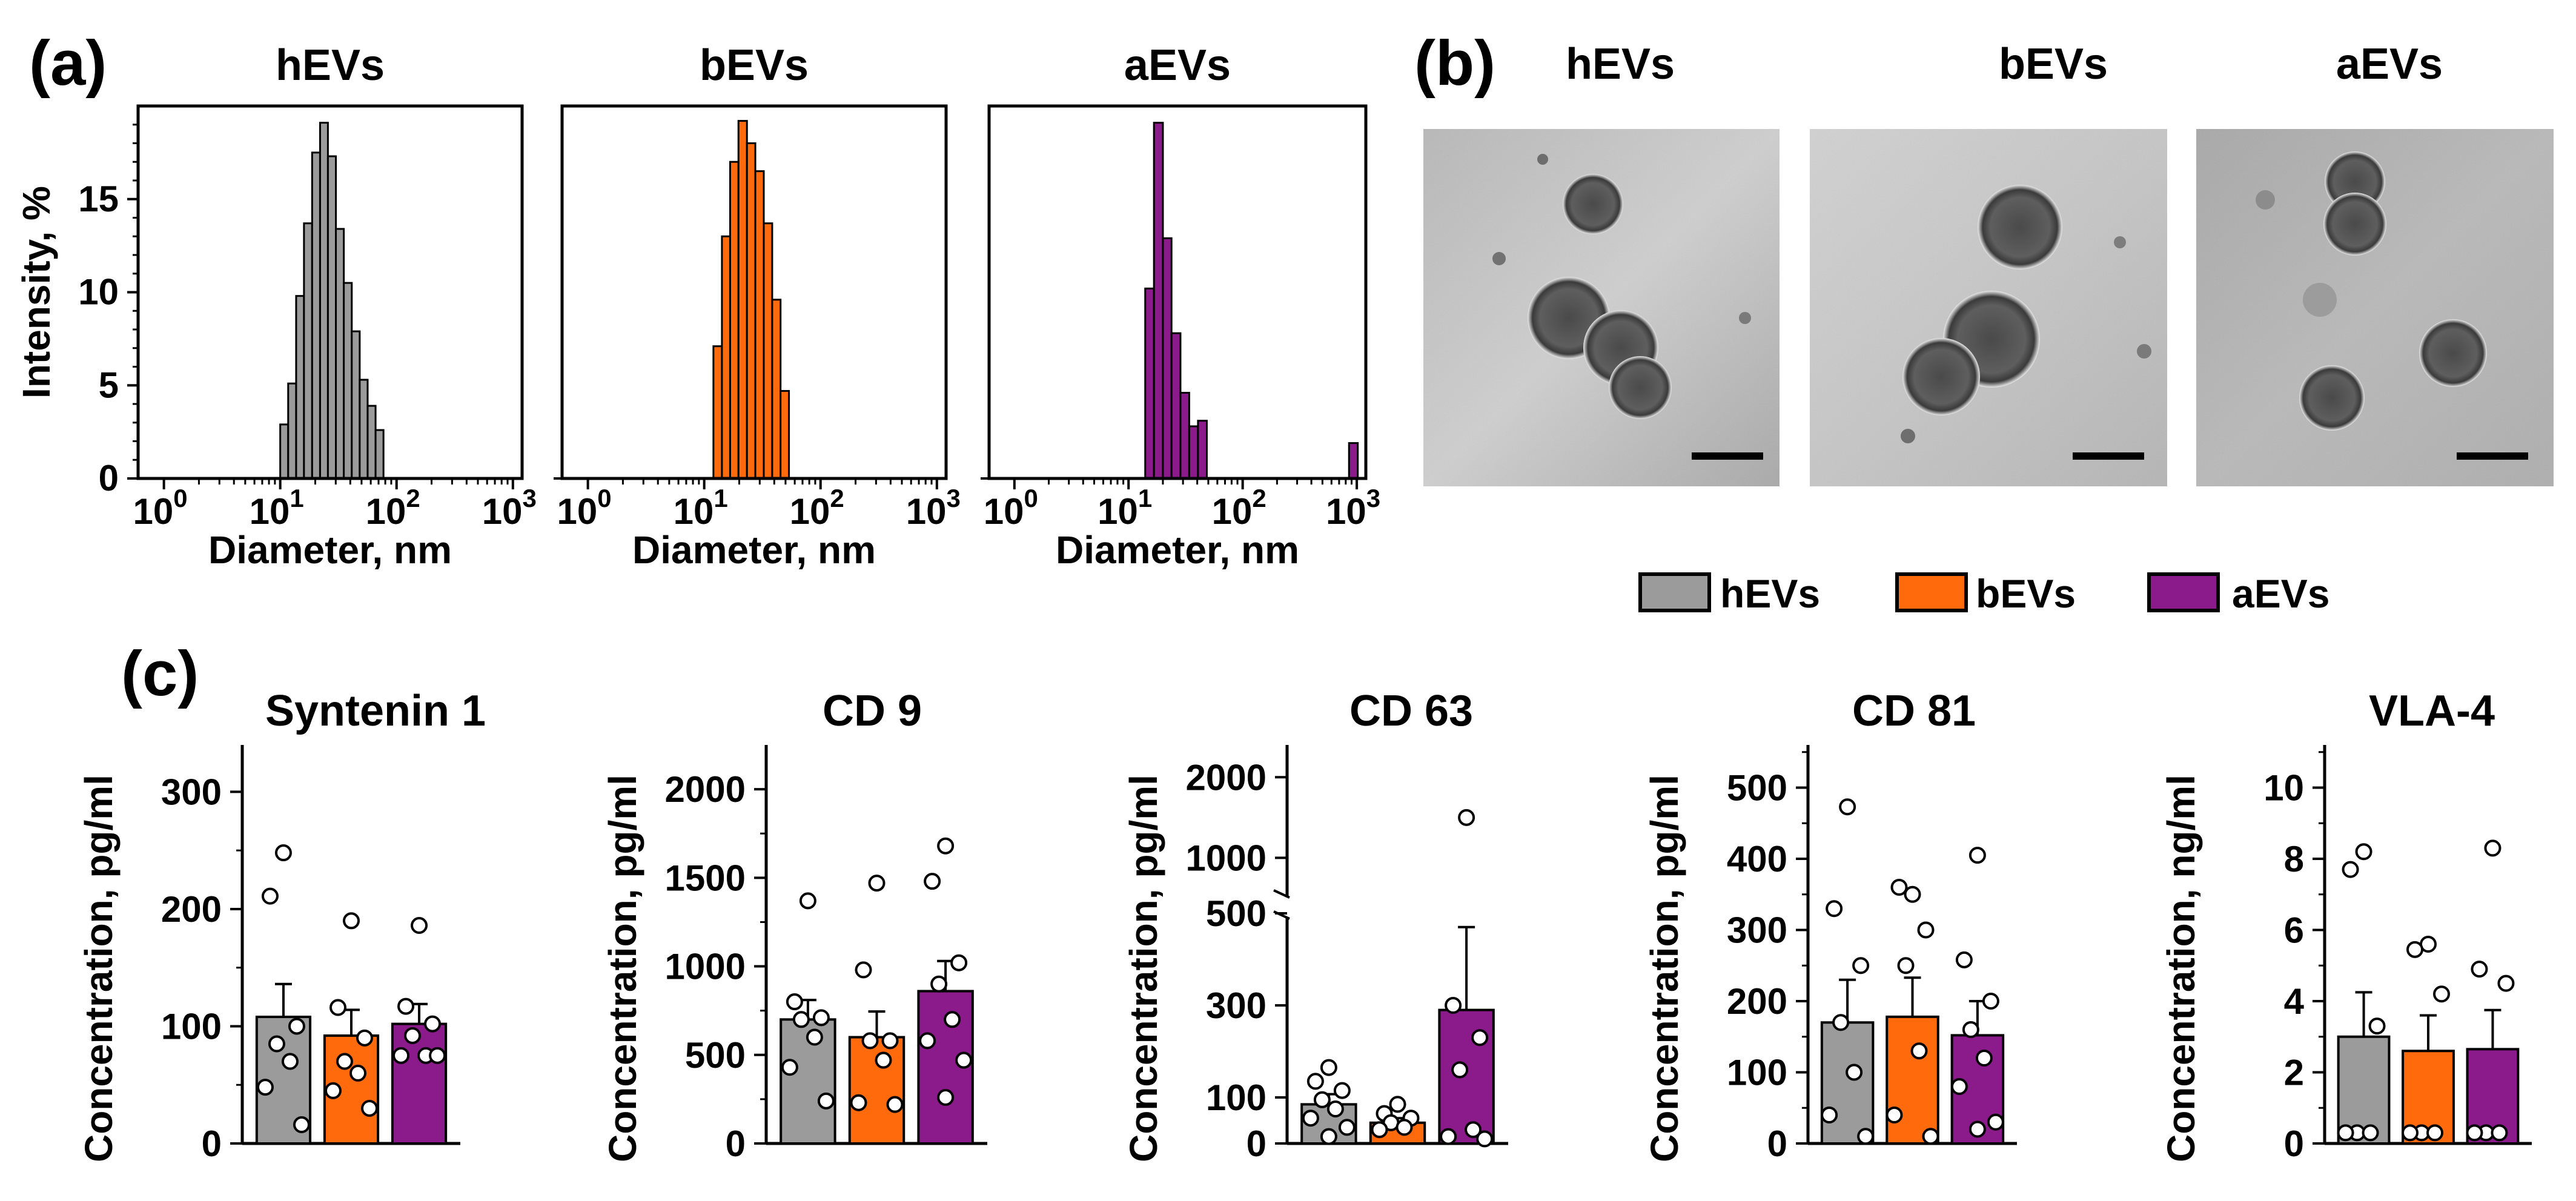 This screenshot has height=1201, width=2576. What do you see at coordinates (509, 508) in the screenshot?
I see `x-tick-label: 10³` at bounding box center [509, 508].